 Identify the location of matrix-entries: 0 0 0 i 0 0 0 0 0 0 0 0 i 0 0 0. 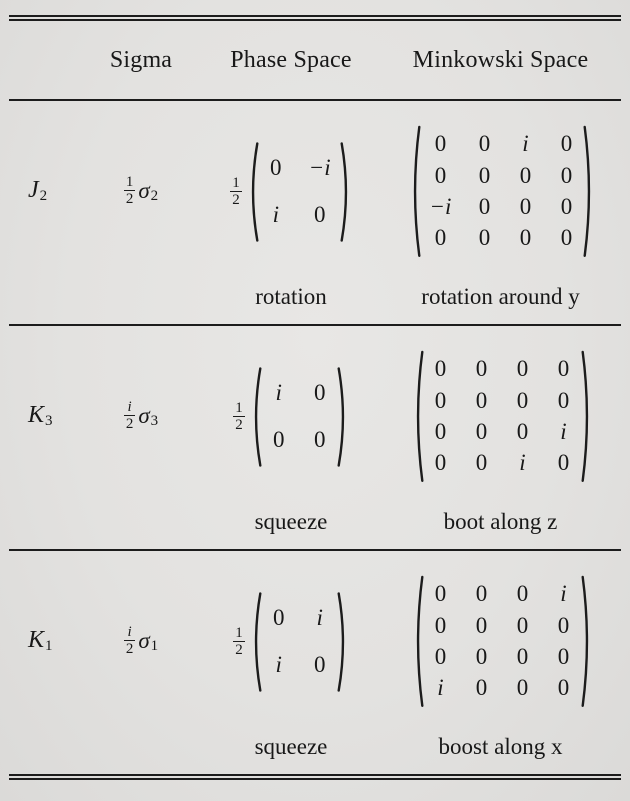
(502, 641).